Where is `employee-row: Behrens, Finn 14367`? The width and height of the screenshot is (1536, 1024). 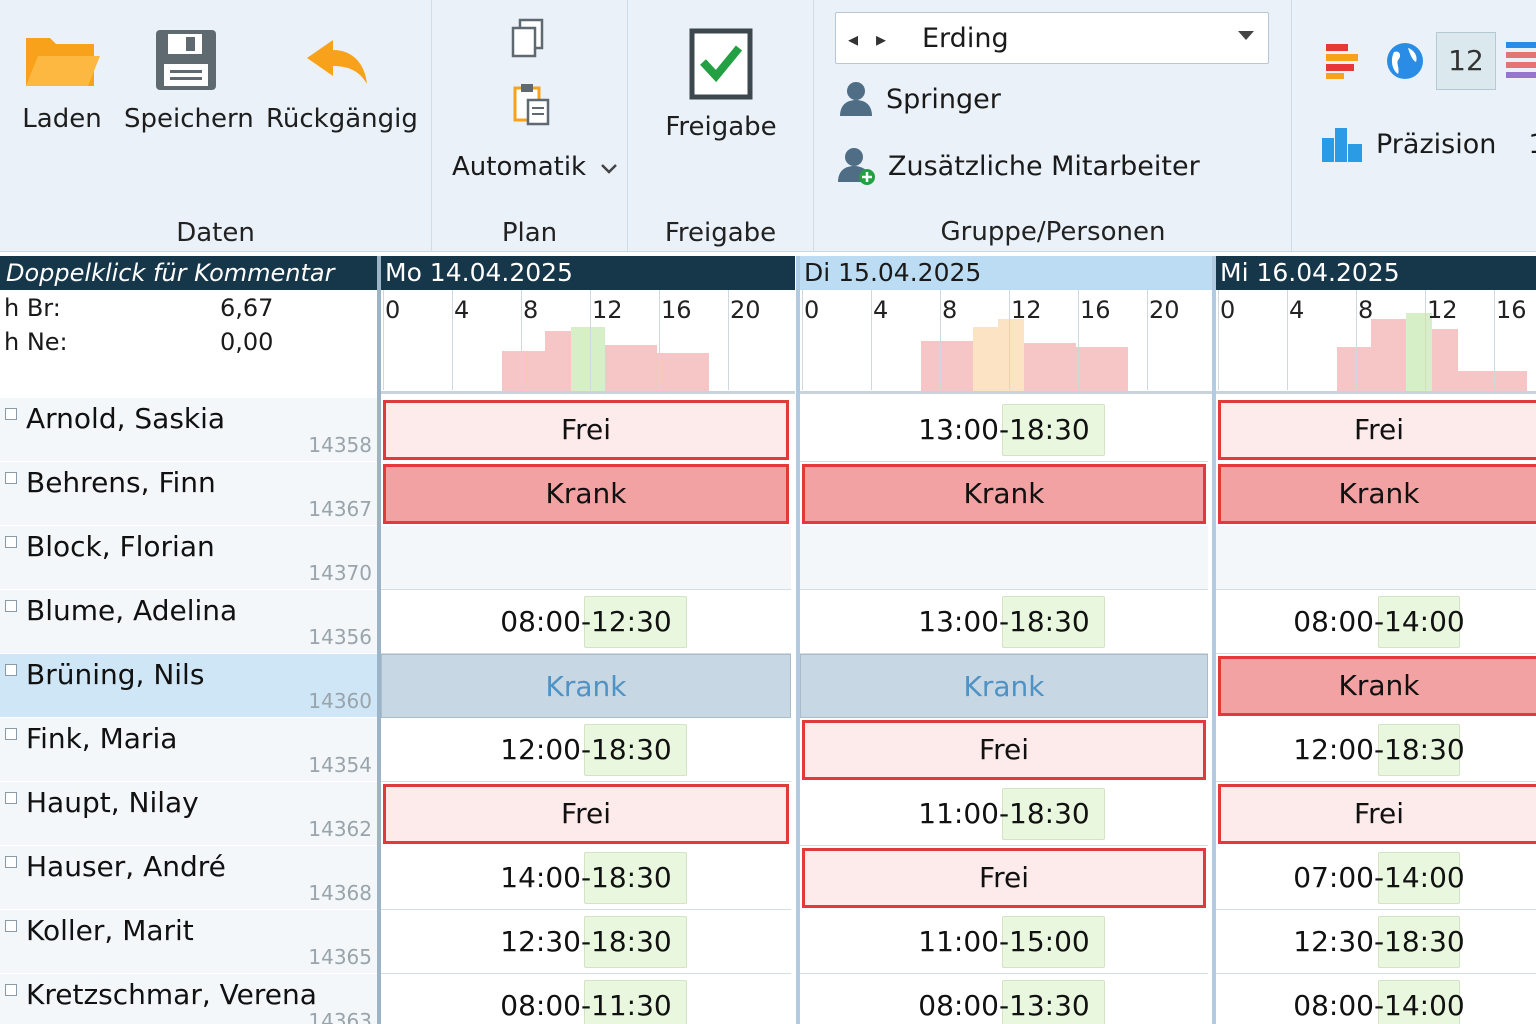
employee-row: Behrens, Finn 14367 is located at coordinates (189, 494).